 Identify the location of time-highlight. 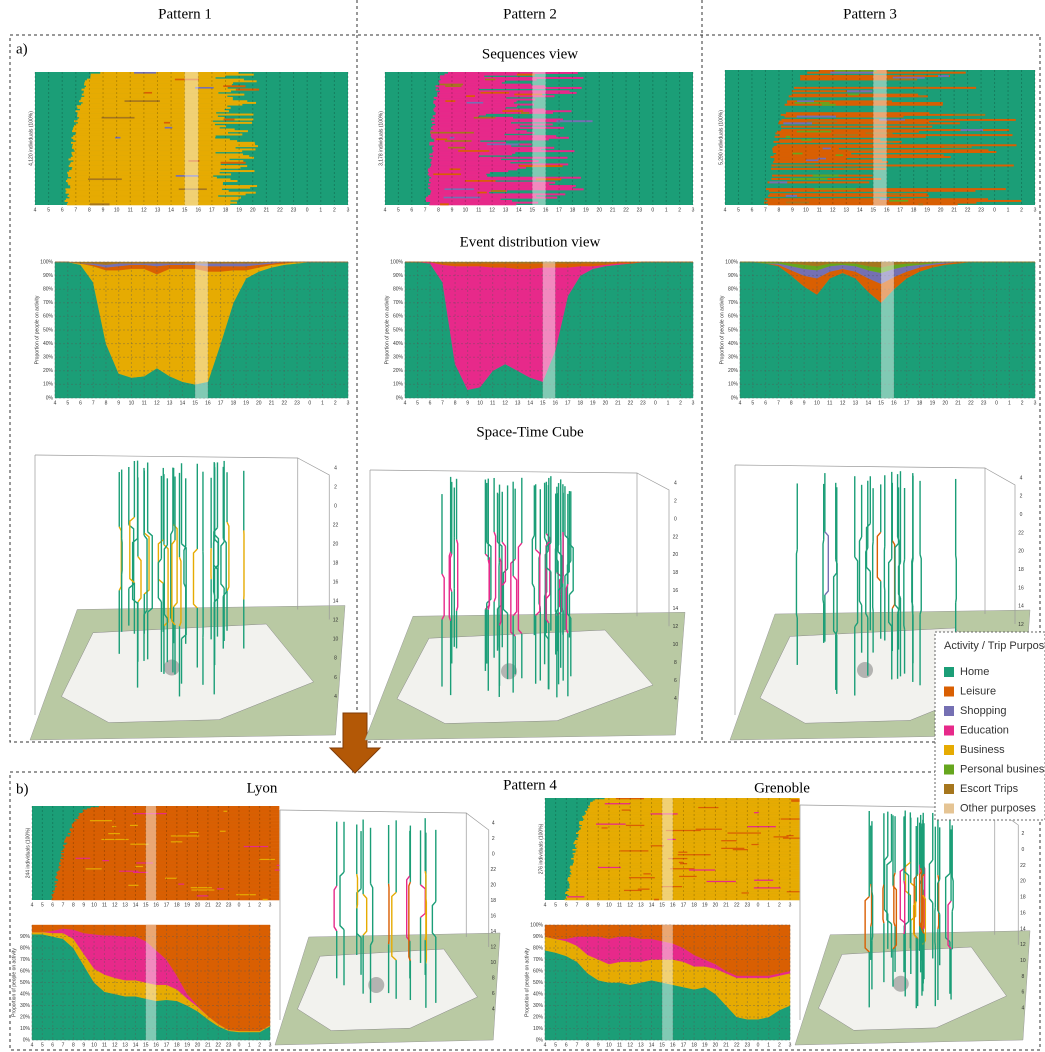
(191, 138).